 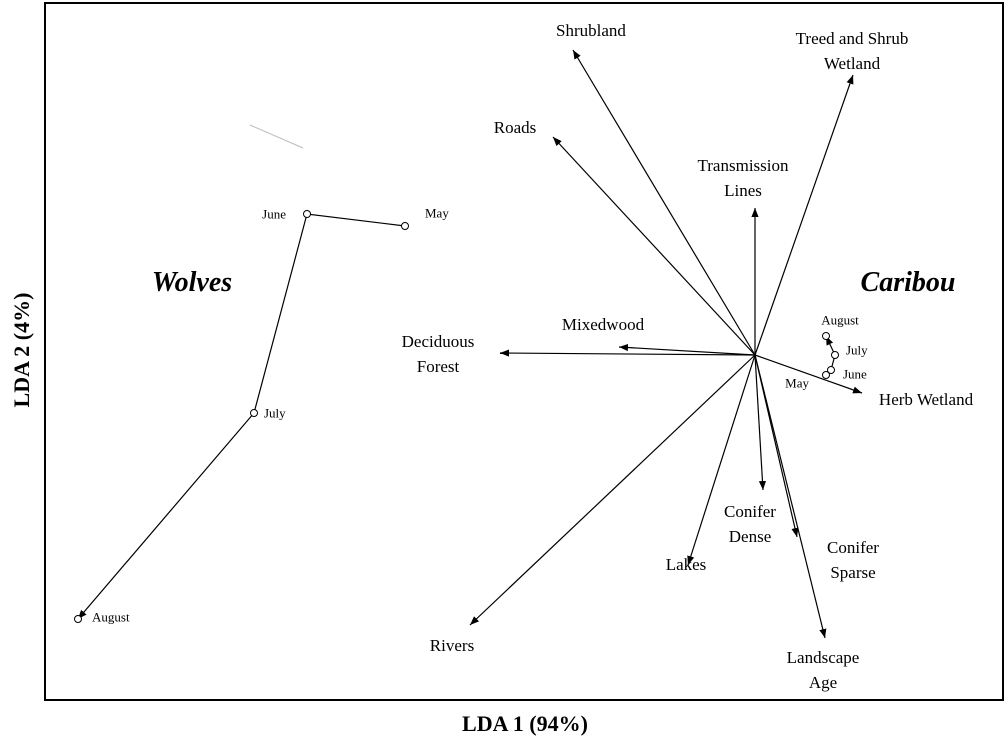 I want to click on vector-label: Treed and Shrub Wetland, so click(x=852, y=51).